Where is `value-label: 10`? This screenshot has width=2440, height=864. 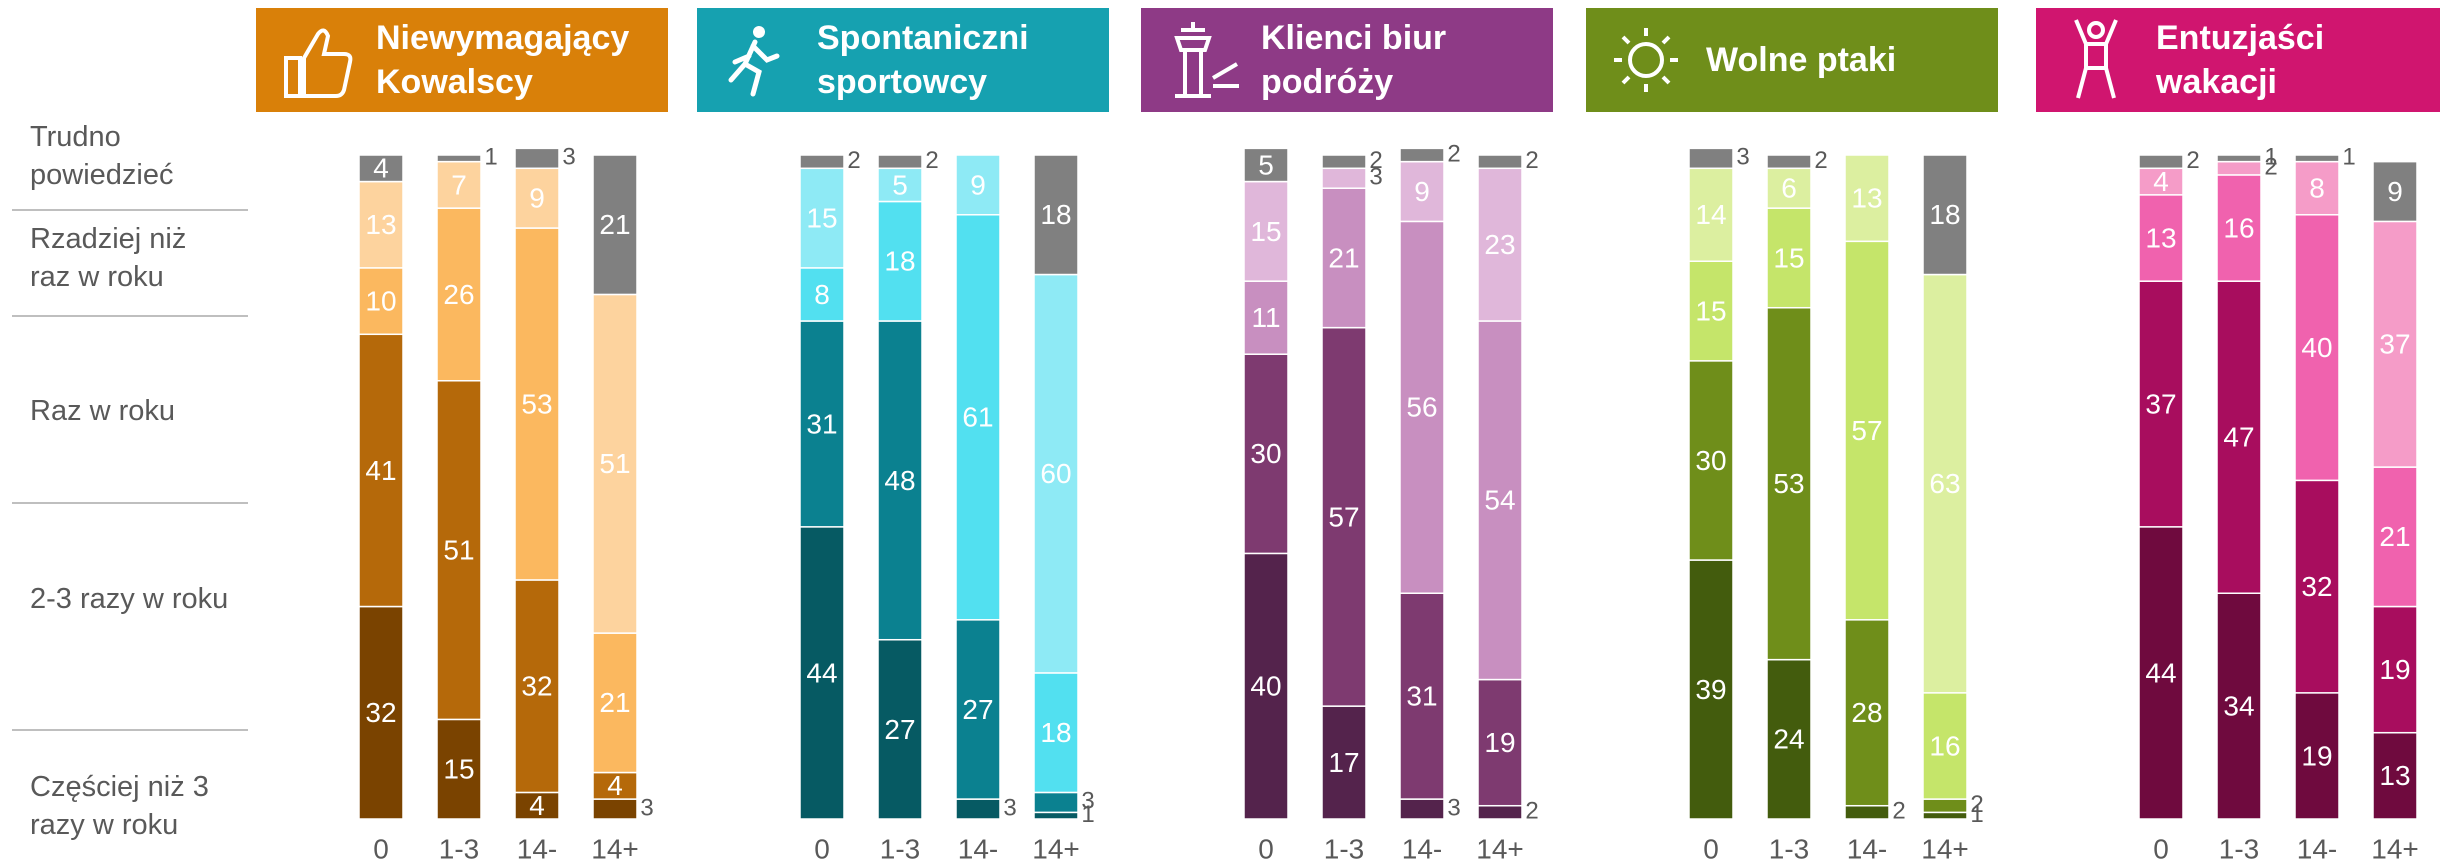
value-label: 10 is located at coordinates (380, 300).